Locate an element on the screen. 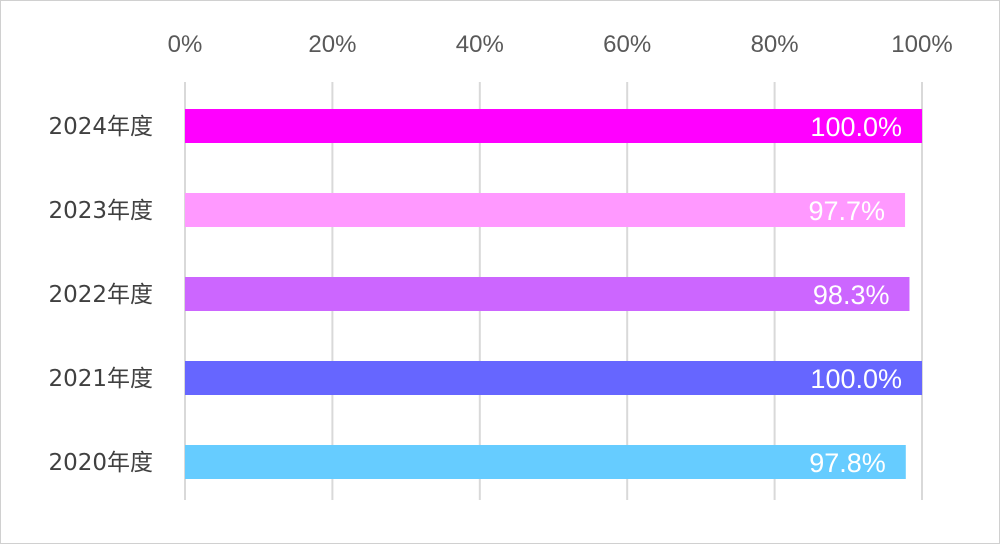  x-tick-label: 60% is located at coordinates (627, 44).